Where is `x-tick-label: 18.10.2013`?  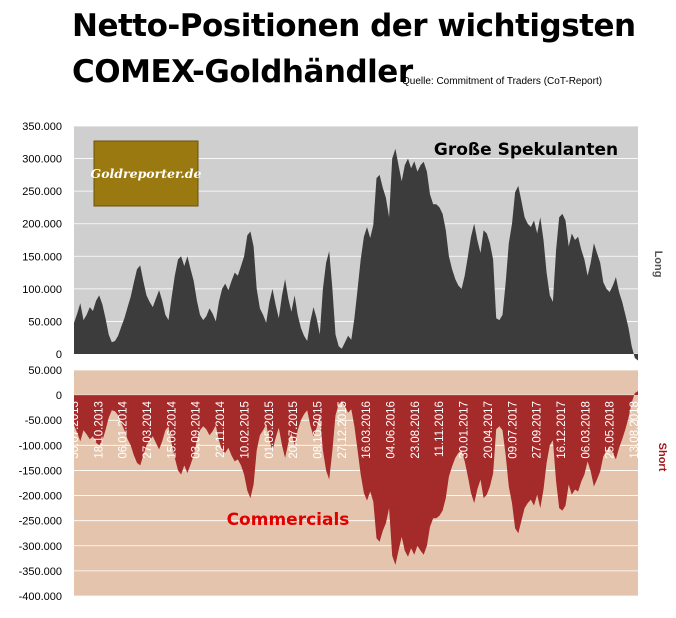
x-tick-label: 18.10.2013 is located at coordinates (99, 430).